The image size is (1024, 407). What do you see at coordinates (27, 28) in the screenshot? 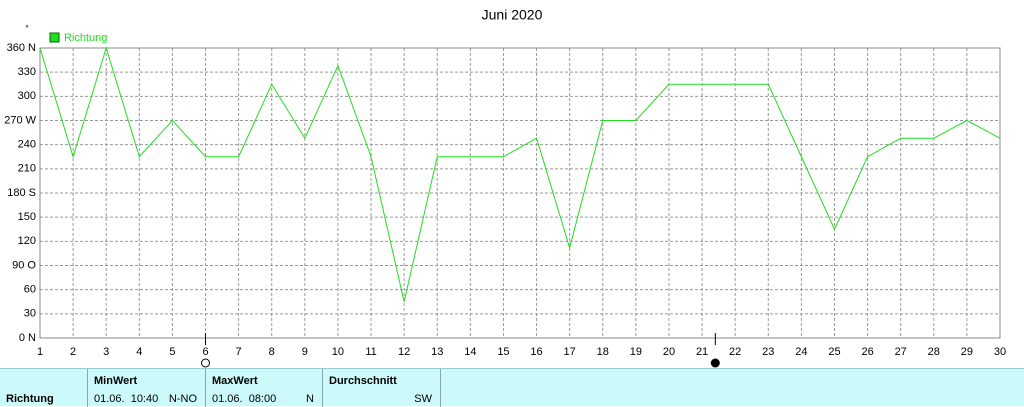
I see `y-axis-label: °` at bounding box center [27, 28].